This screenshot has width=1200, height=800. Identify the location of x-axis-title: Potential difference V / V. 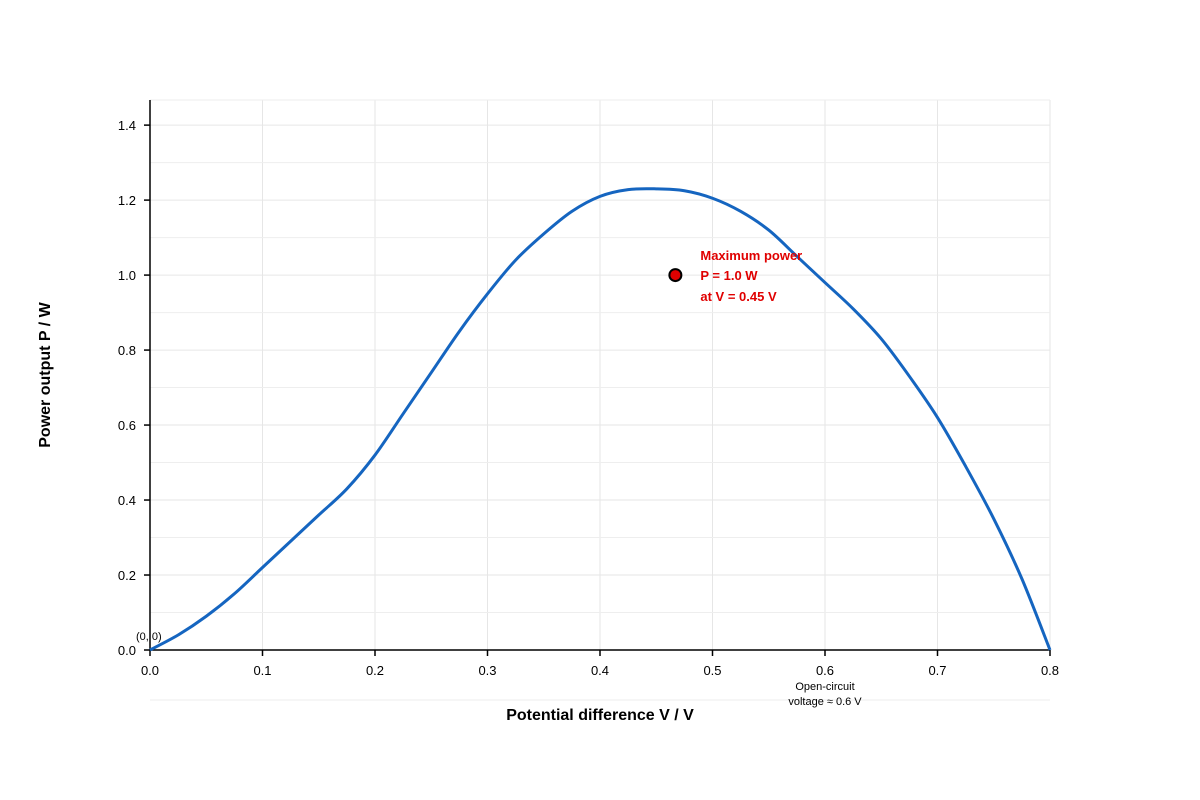
(600, 715).